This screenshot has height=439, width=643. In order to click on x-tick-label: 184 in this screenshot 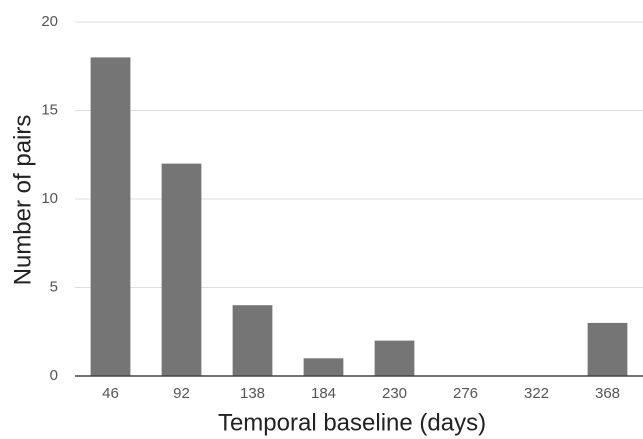, I will do `click(323, 393)`.